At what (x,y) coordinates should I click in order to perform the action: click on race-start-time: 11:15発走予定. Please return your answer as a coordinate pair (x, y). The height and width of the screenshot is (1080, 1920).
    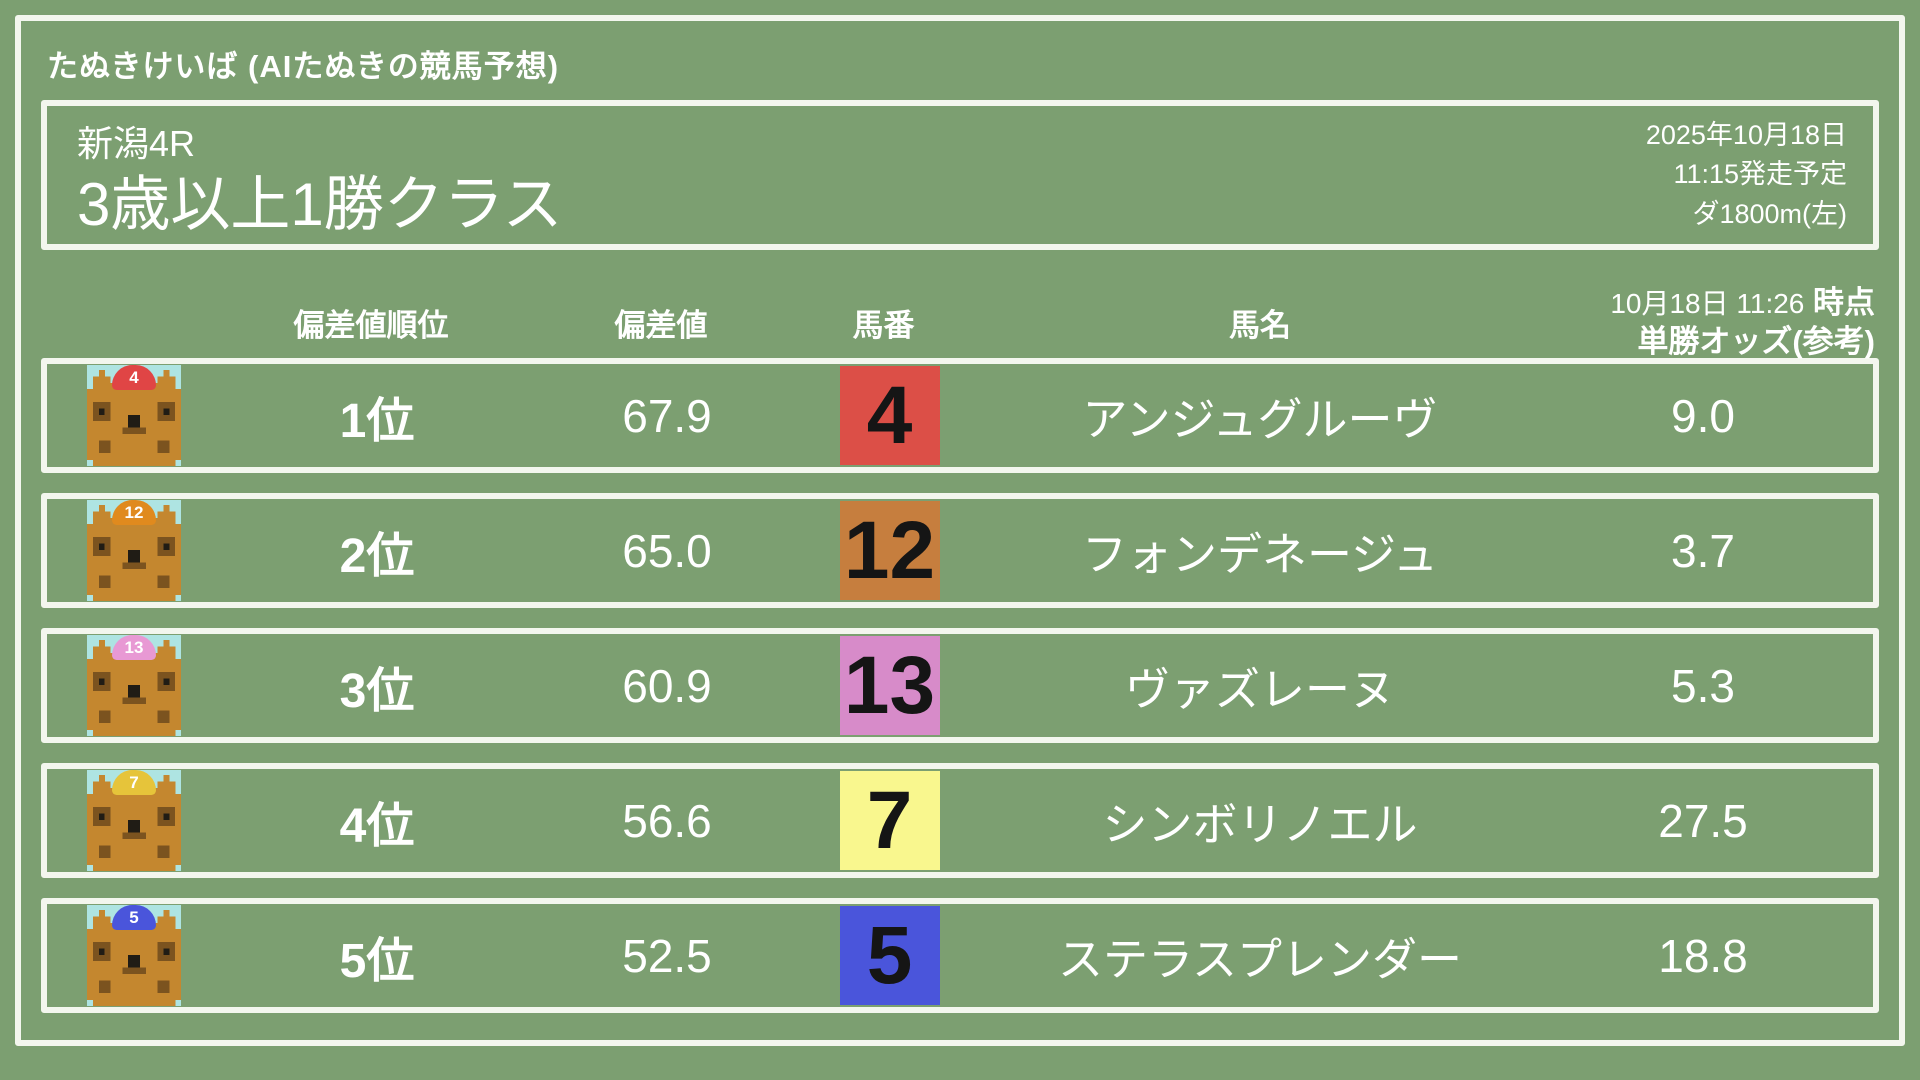
    Looking at the image, I should click on (1760, 174).